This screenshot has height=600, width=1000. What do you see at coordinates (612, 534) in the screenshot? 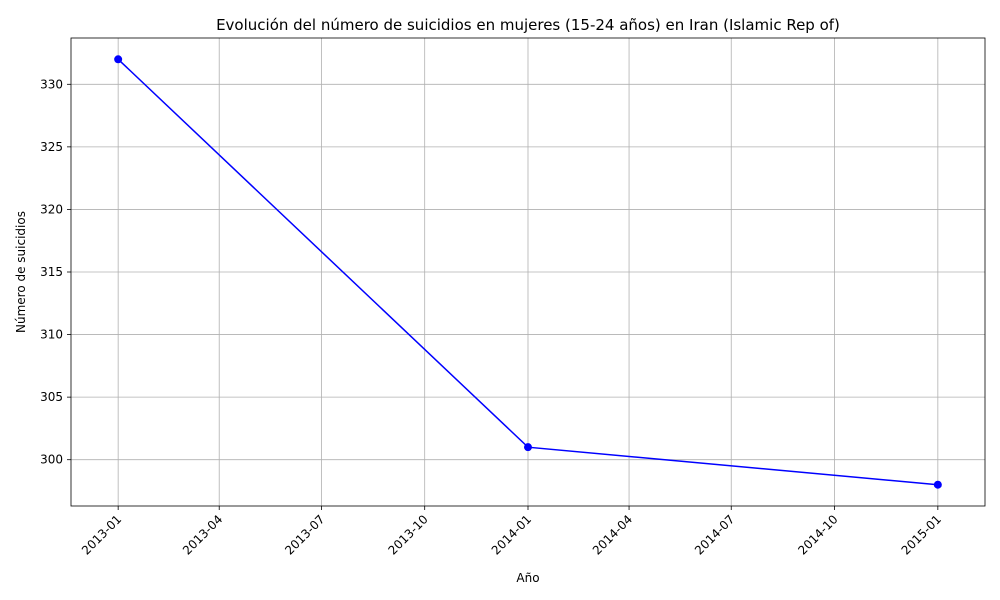
I see `x-tick-label: 2014-04` at bounding box center [612, 534].